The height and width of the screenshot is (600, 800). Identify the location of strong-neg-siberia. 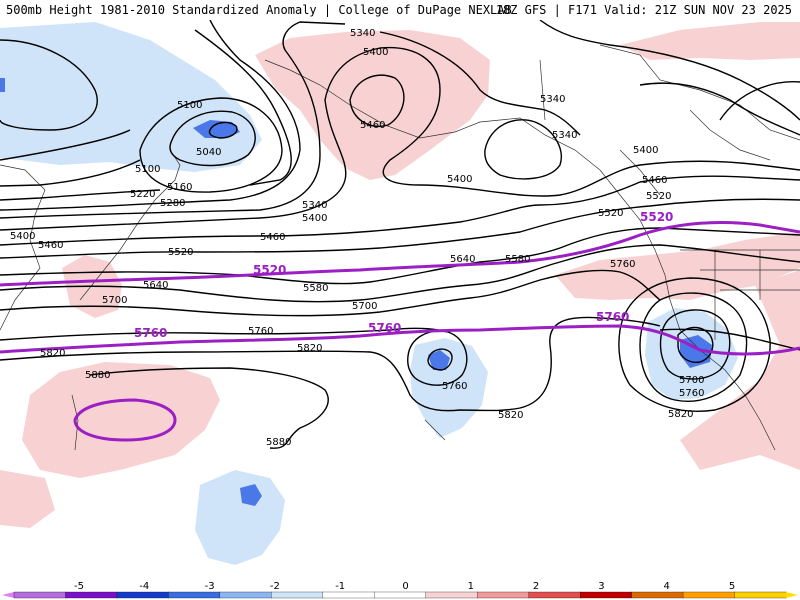
(216, 129).